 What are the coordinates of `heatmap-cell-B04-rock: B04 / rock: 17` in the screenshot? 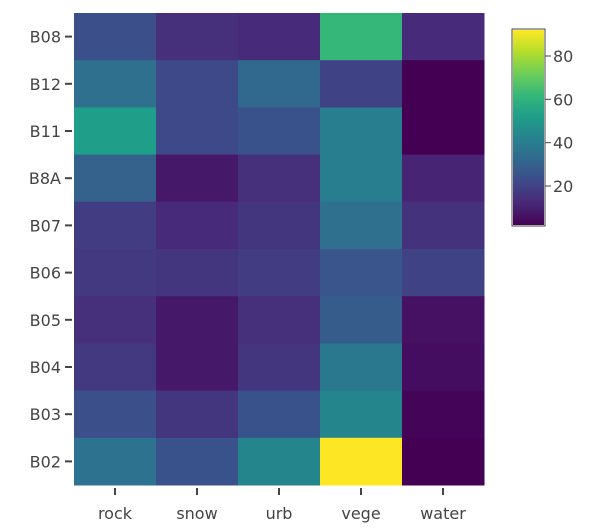 It's located at (115, 367).